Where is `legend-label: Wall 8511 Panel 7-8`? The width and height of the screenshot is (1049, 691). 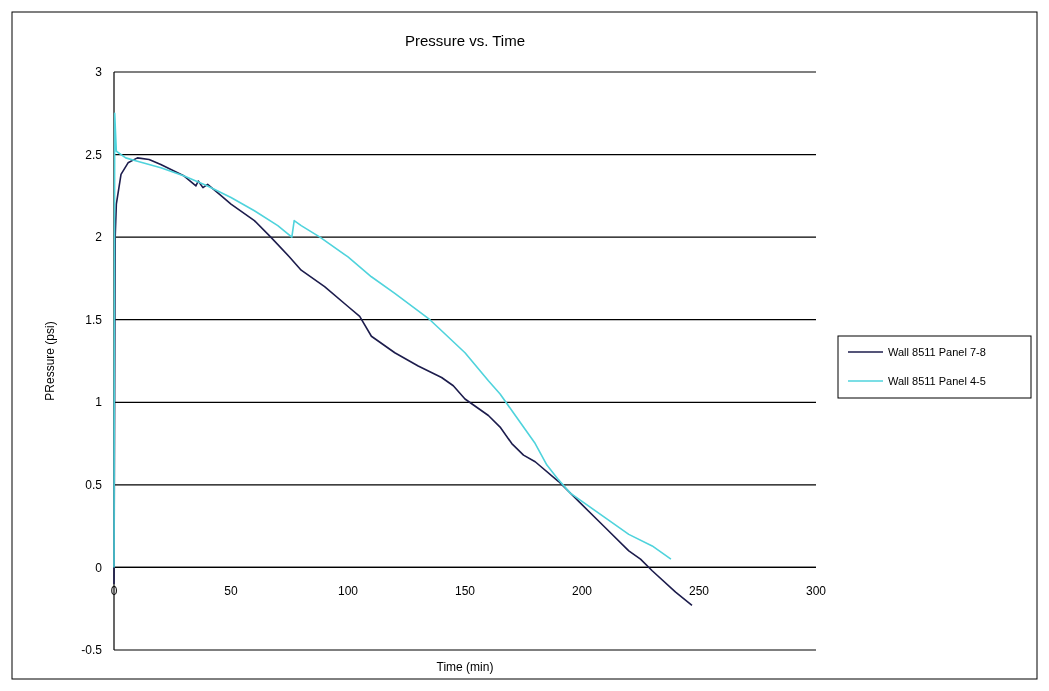 legend-label: Wall 8511 Panel 7-8 is located at coordinates (937, 351).